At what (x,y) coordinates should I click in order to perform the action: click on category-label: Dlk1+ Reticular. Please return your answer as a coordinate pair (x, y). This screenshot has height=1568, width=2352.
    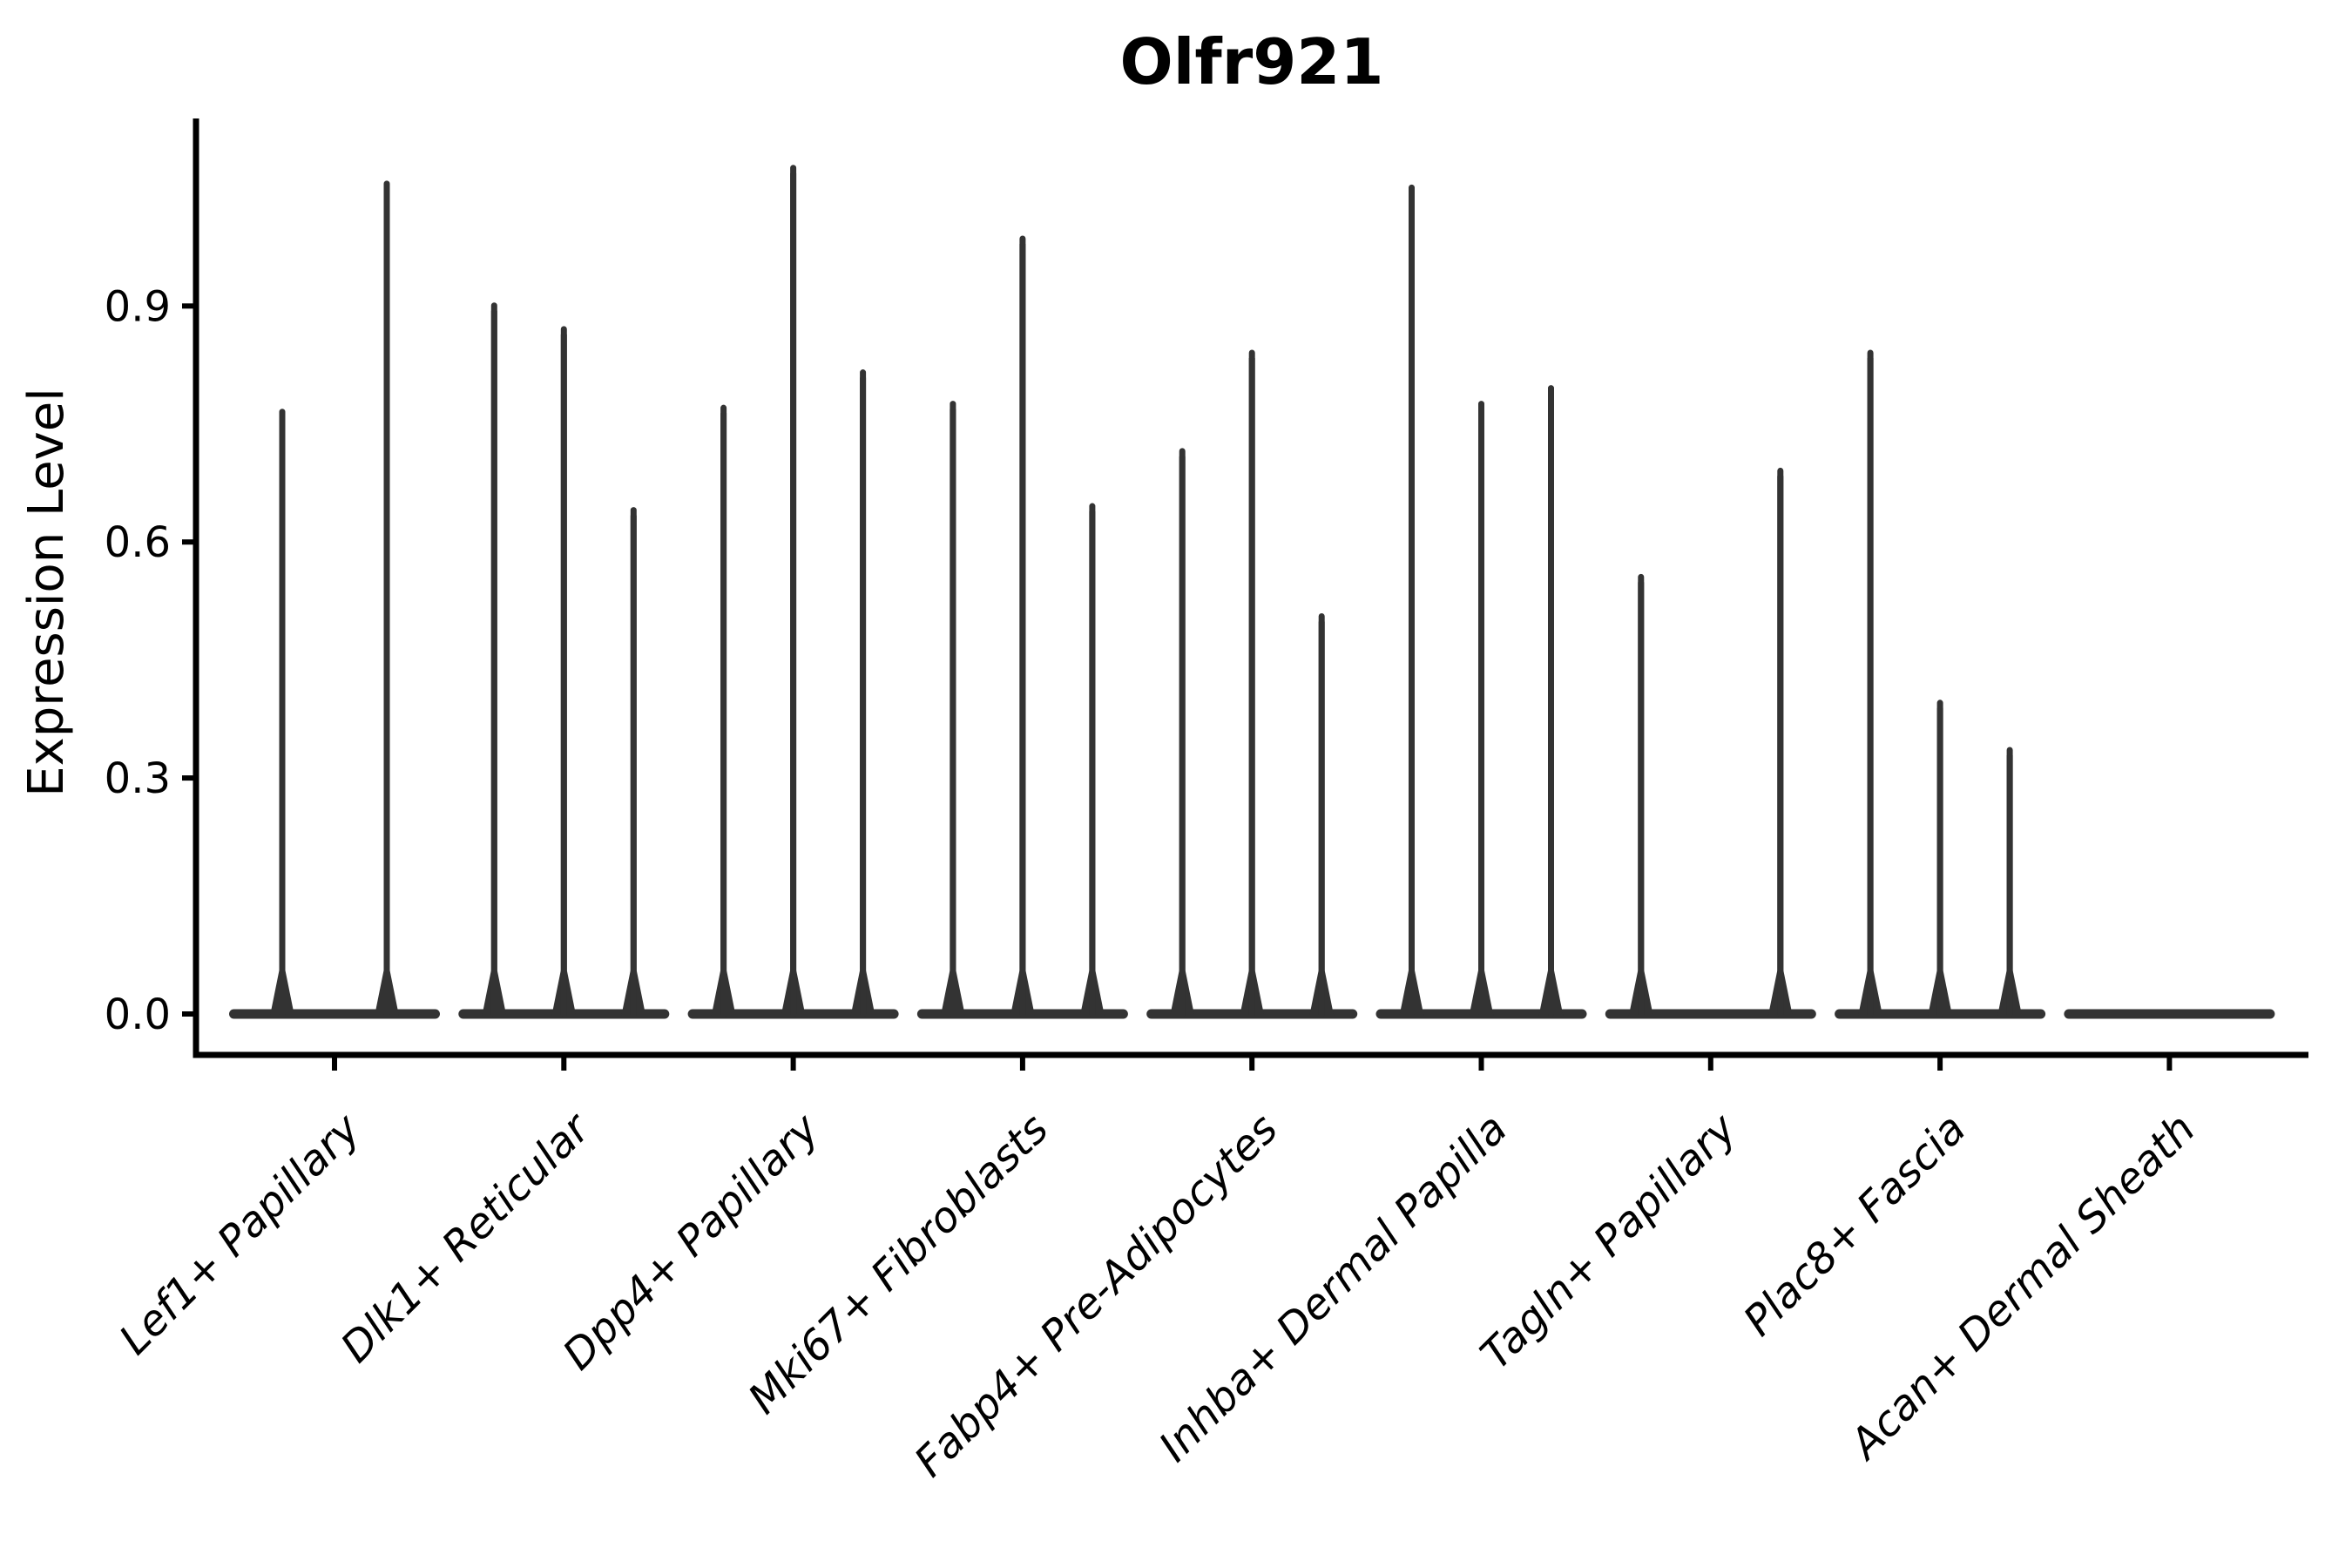
    Looking at the image, I should click on (467, 1238).